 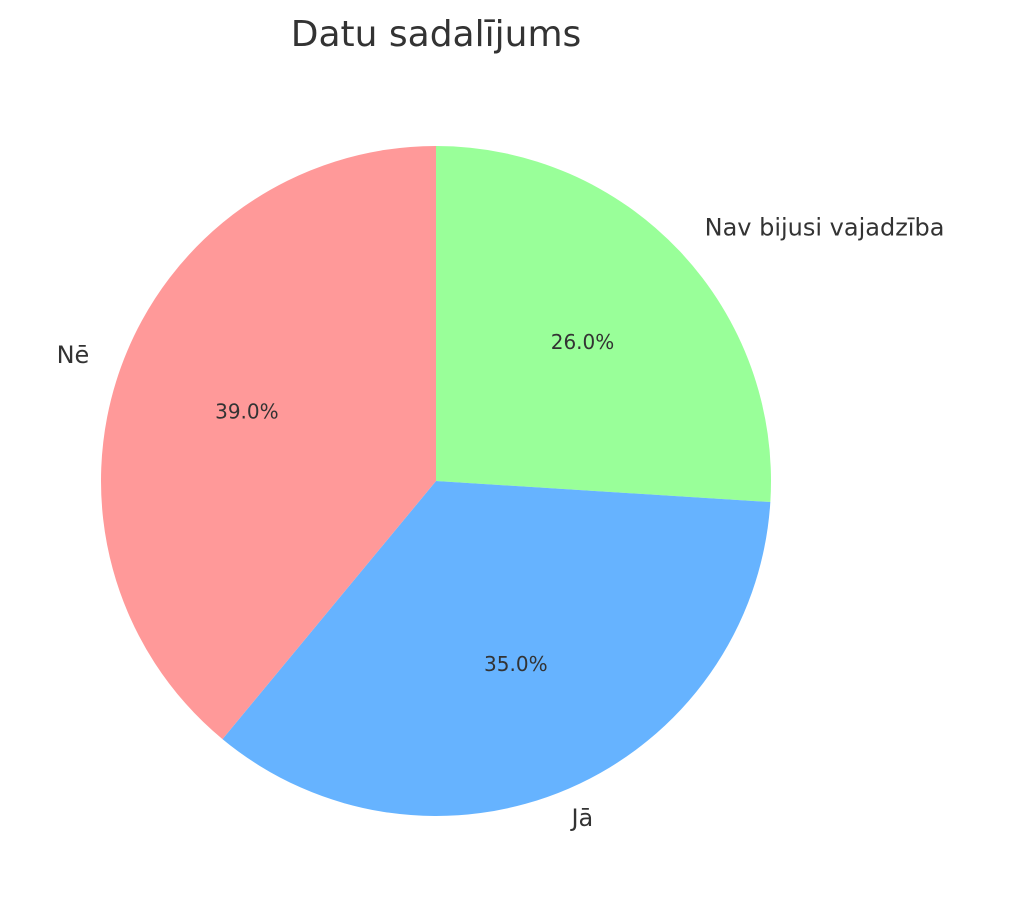 I want to click on slice-label: Jā, so click(x=581, y=818).